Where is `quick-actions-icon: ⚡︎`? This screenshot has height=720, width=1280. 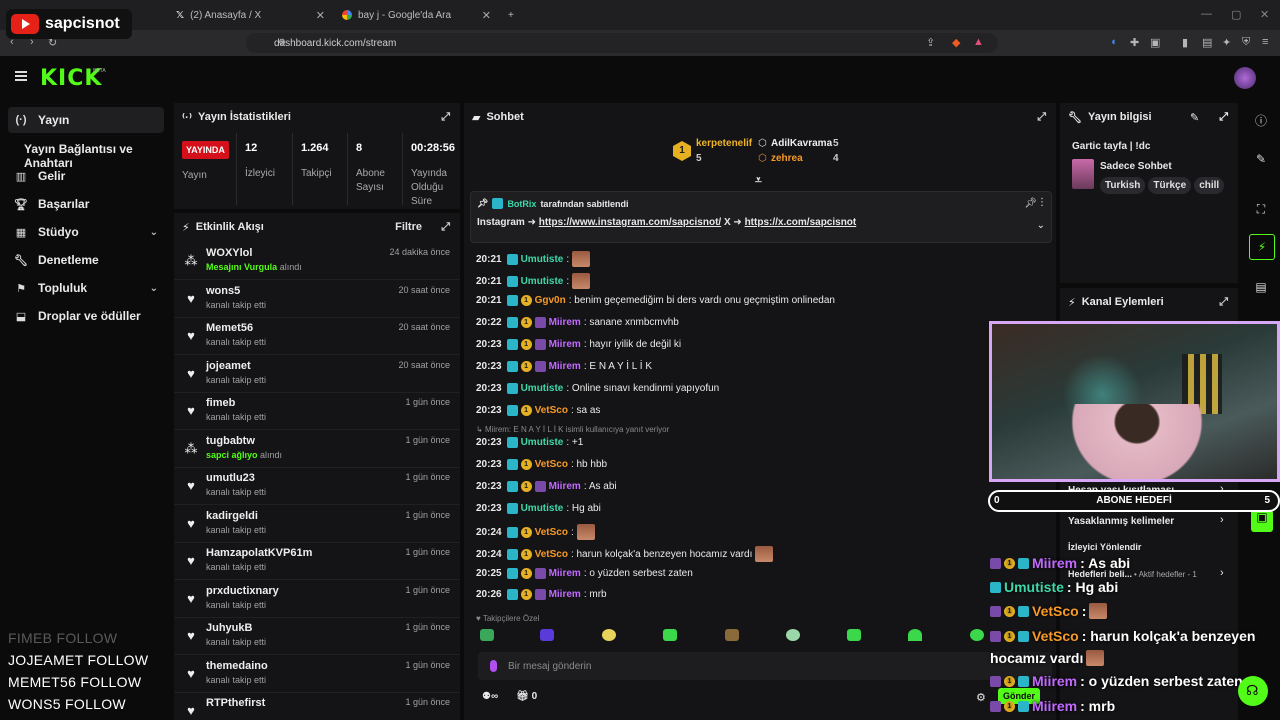 quick-actions-icon: ⚡︎ is located at coordinates (1262, 247).